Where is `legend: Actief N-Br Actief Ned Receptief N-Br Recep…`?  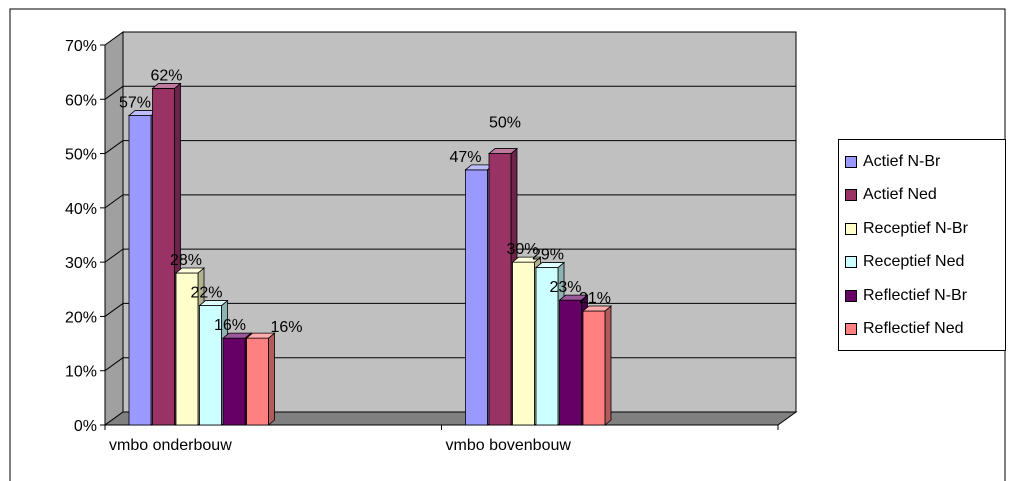
legend: Actief N-Br Actief Ned Receptief N-Br Recep… is located at coordinates (922, 245).